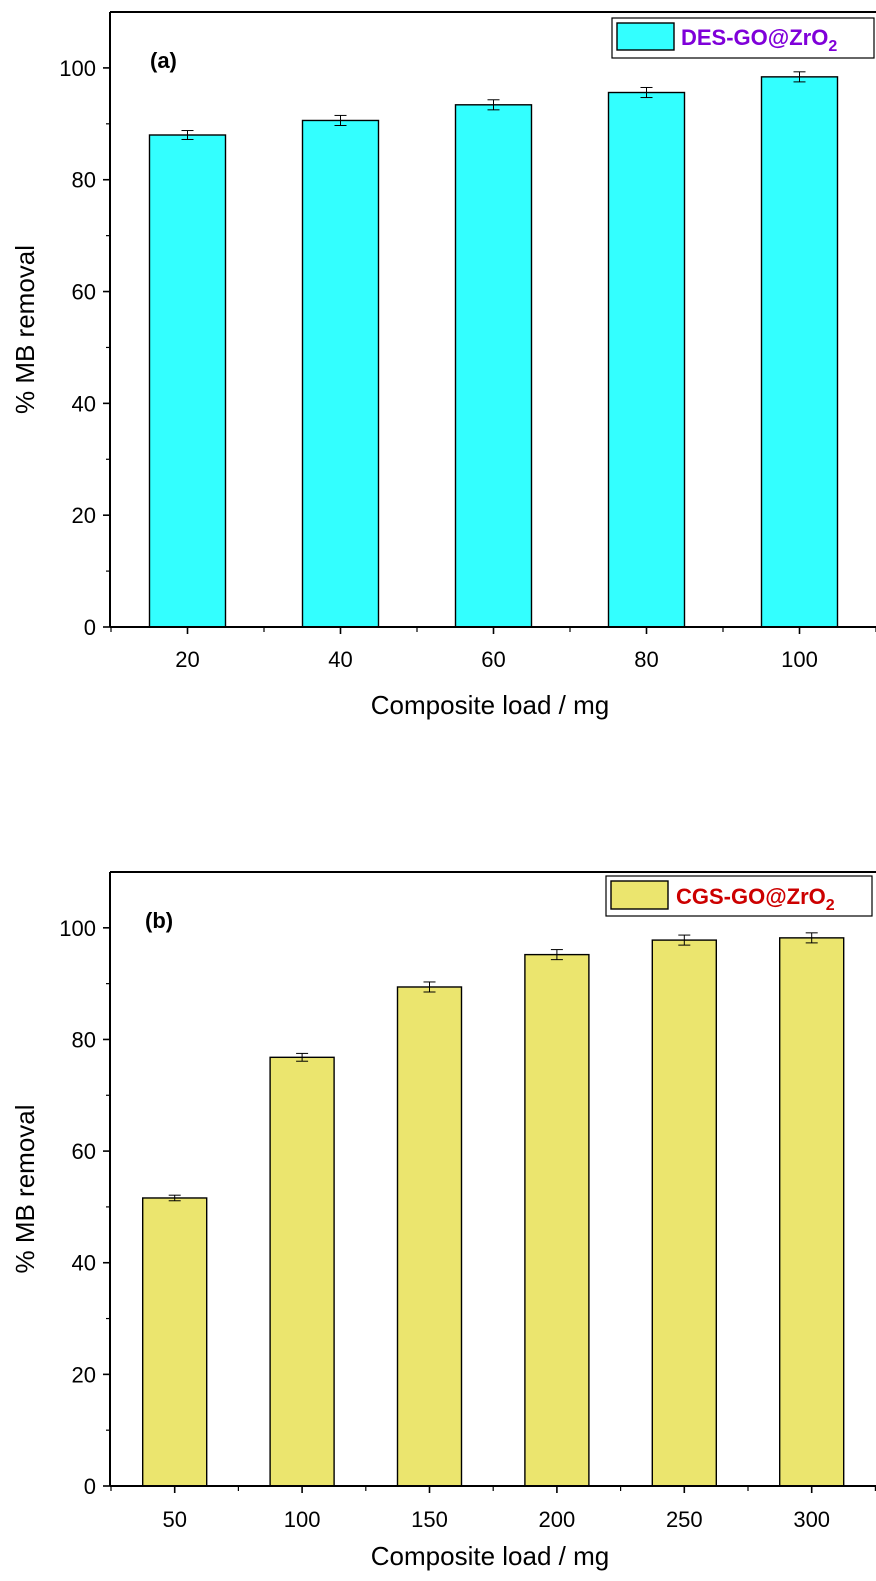 The height and width of the screenshot is (1581, 876). I want to click on x-tick-label-150: 150, so click(429, 1519).